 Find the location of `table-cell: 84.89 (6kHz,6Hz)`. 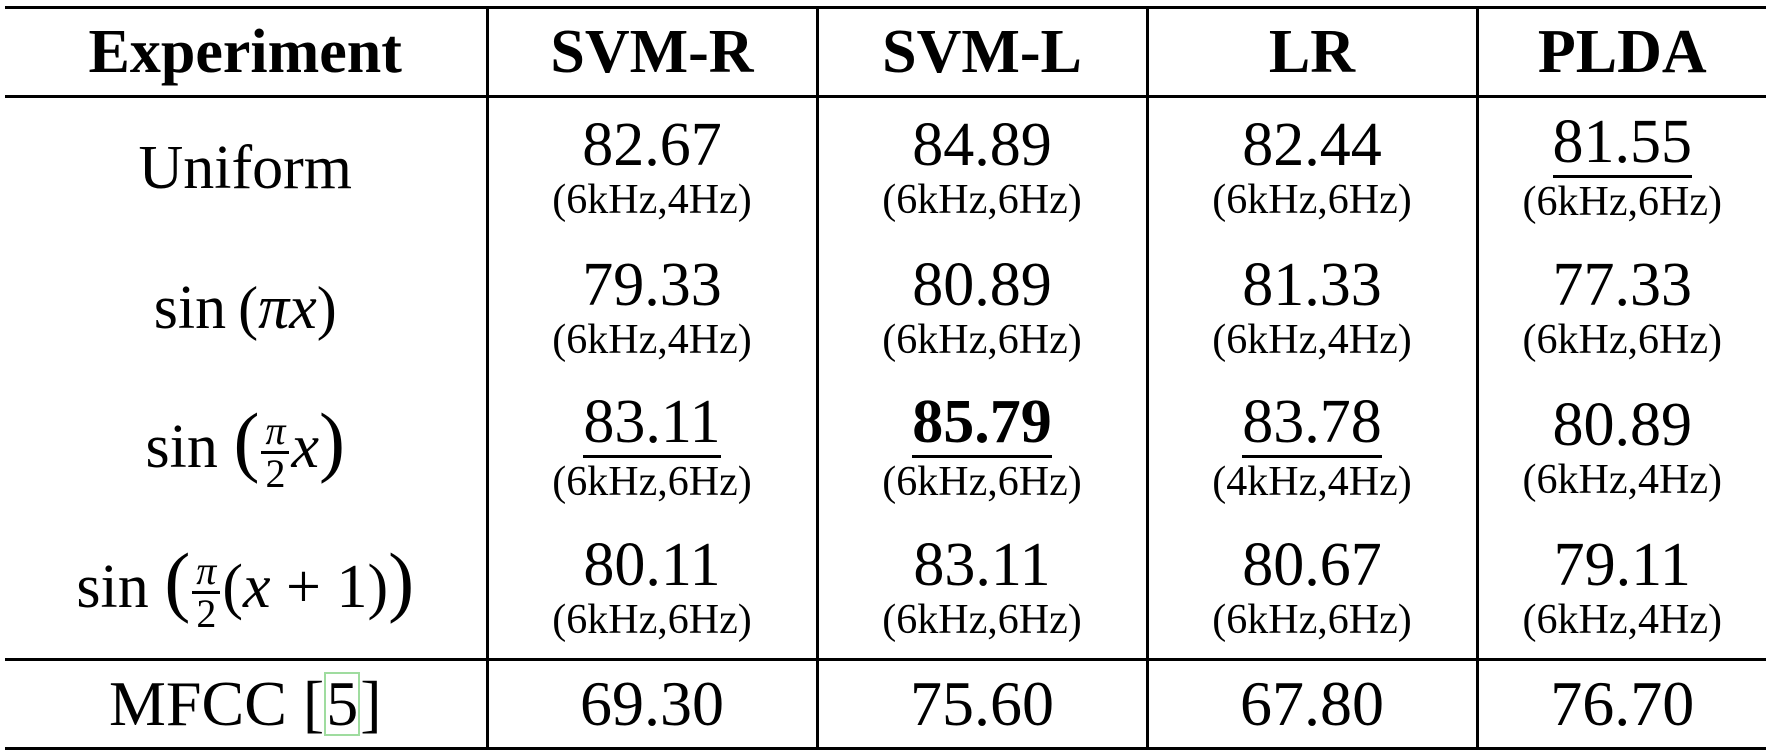

table-cell: 84.89 (6kHz,6Hz) is located at coordinates (981, 167).